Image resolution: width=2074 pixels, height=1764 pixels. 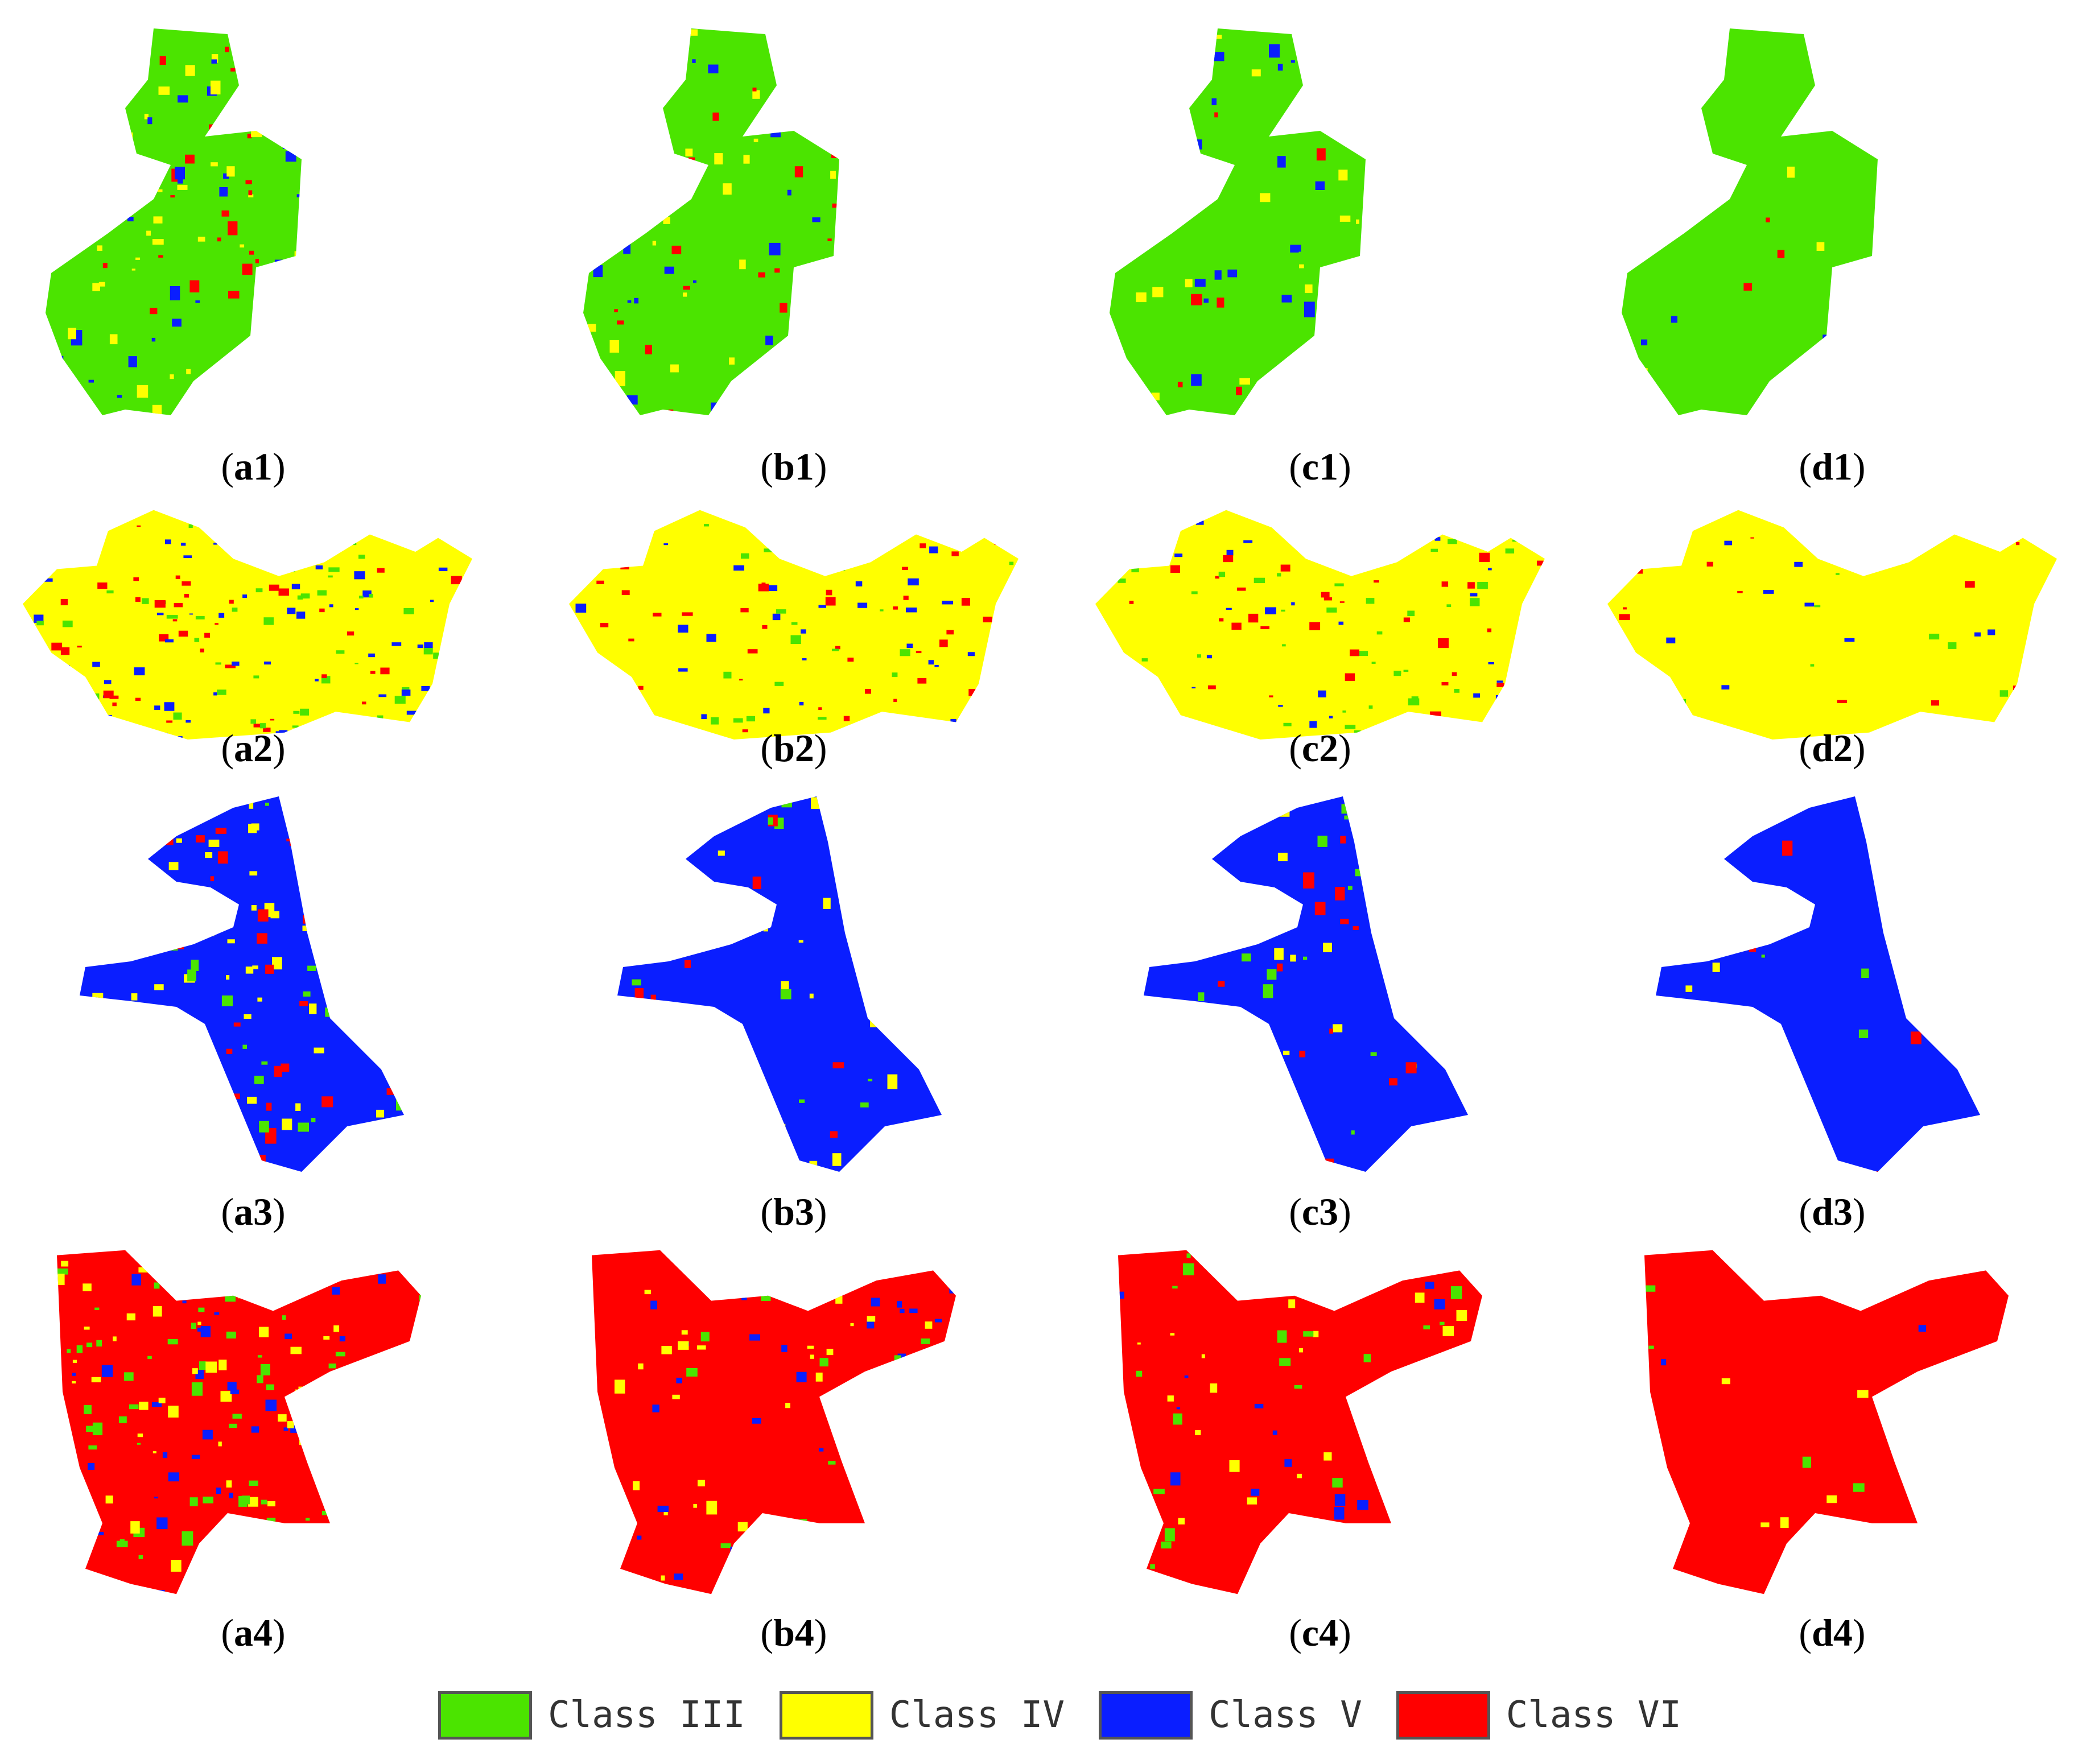 I want to click on legend-label-class-v: Class V, so click(x=1285, y=1715).